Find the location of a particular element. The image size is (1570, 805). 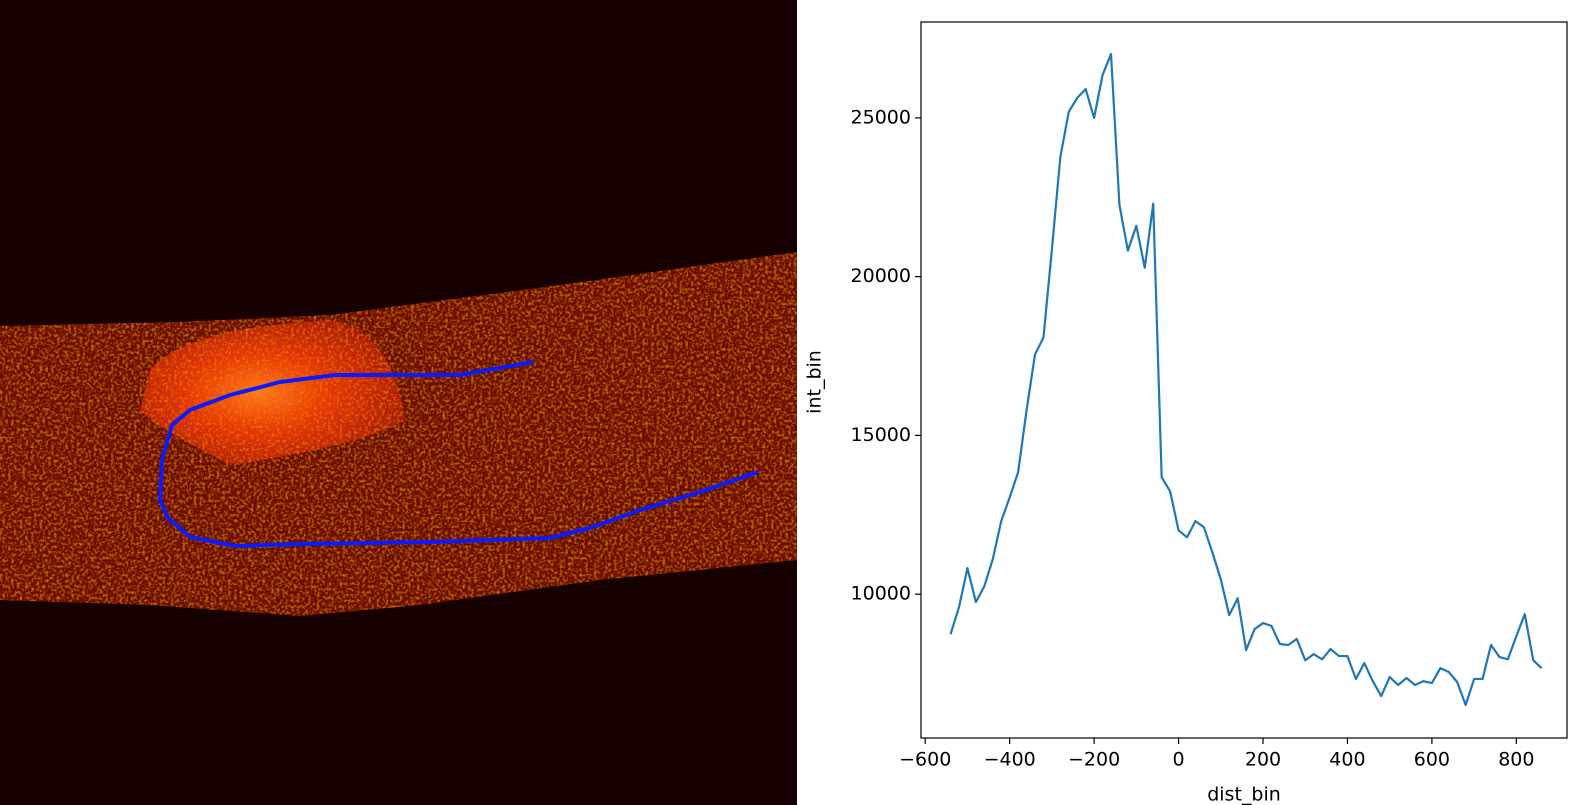

y-tick-label: 15000 is located at coordinates (881, 435).